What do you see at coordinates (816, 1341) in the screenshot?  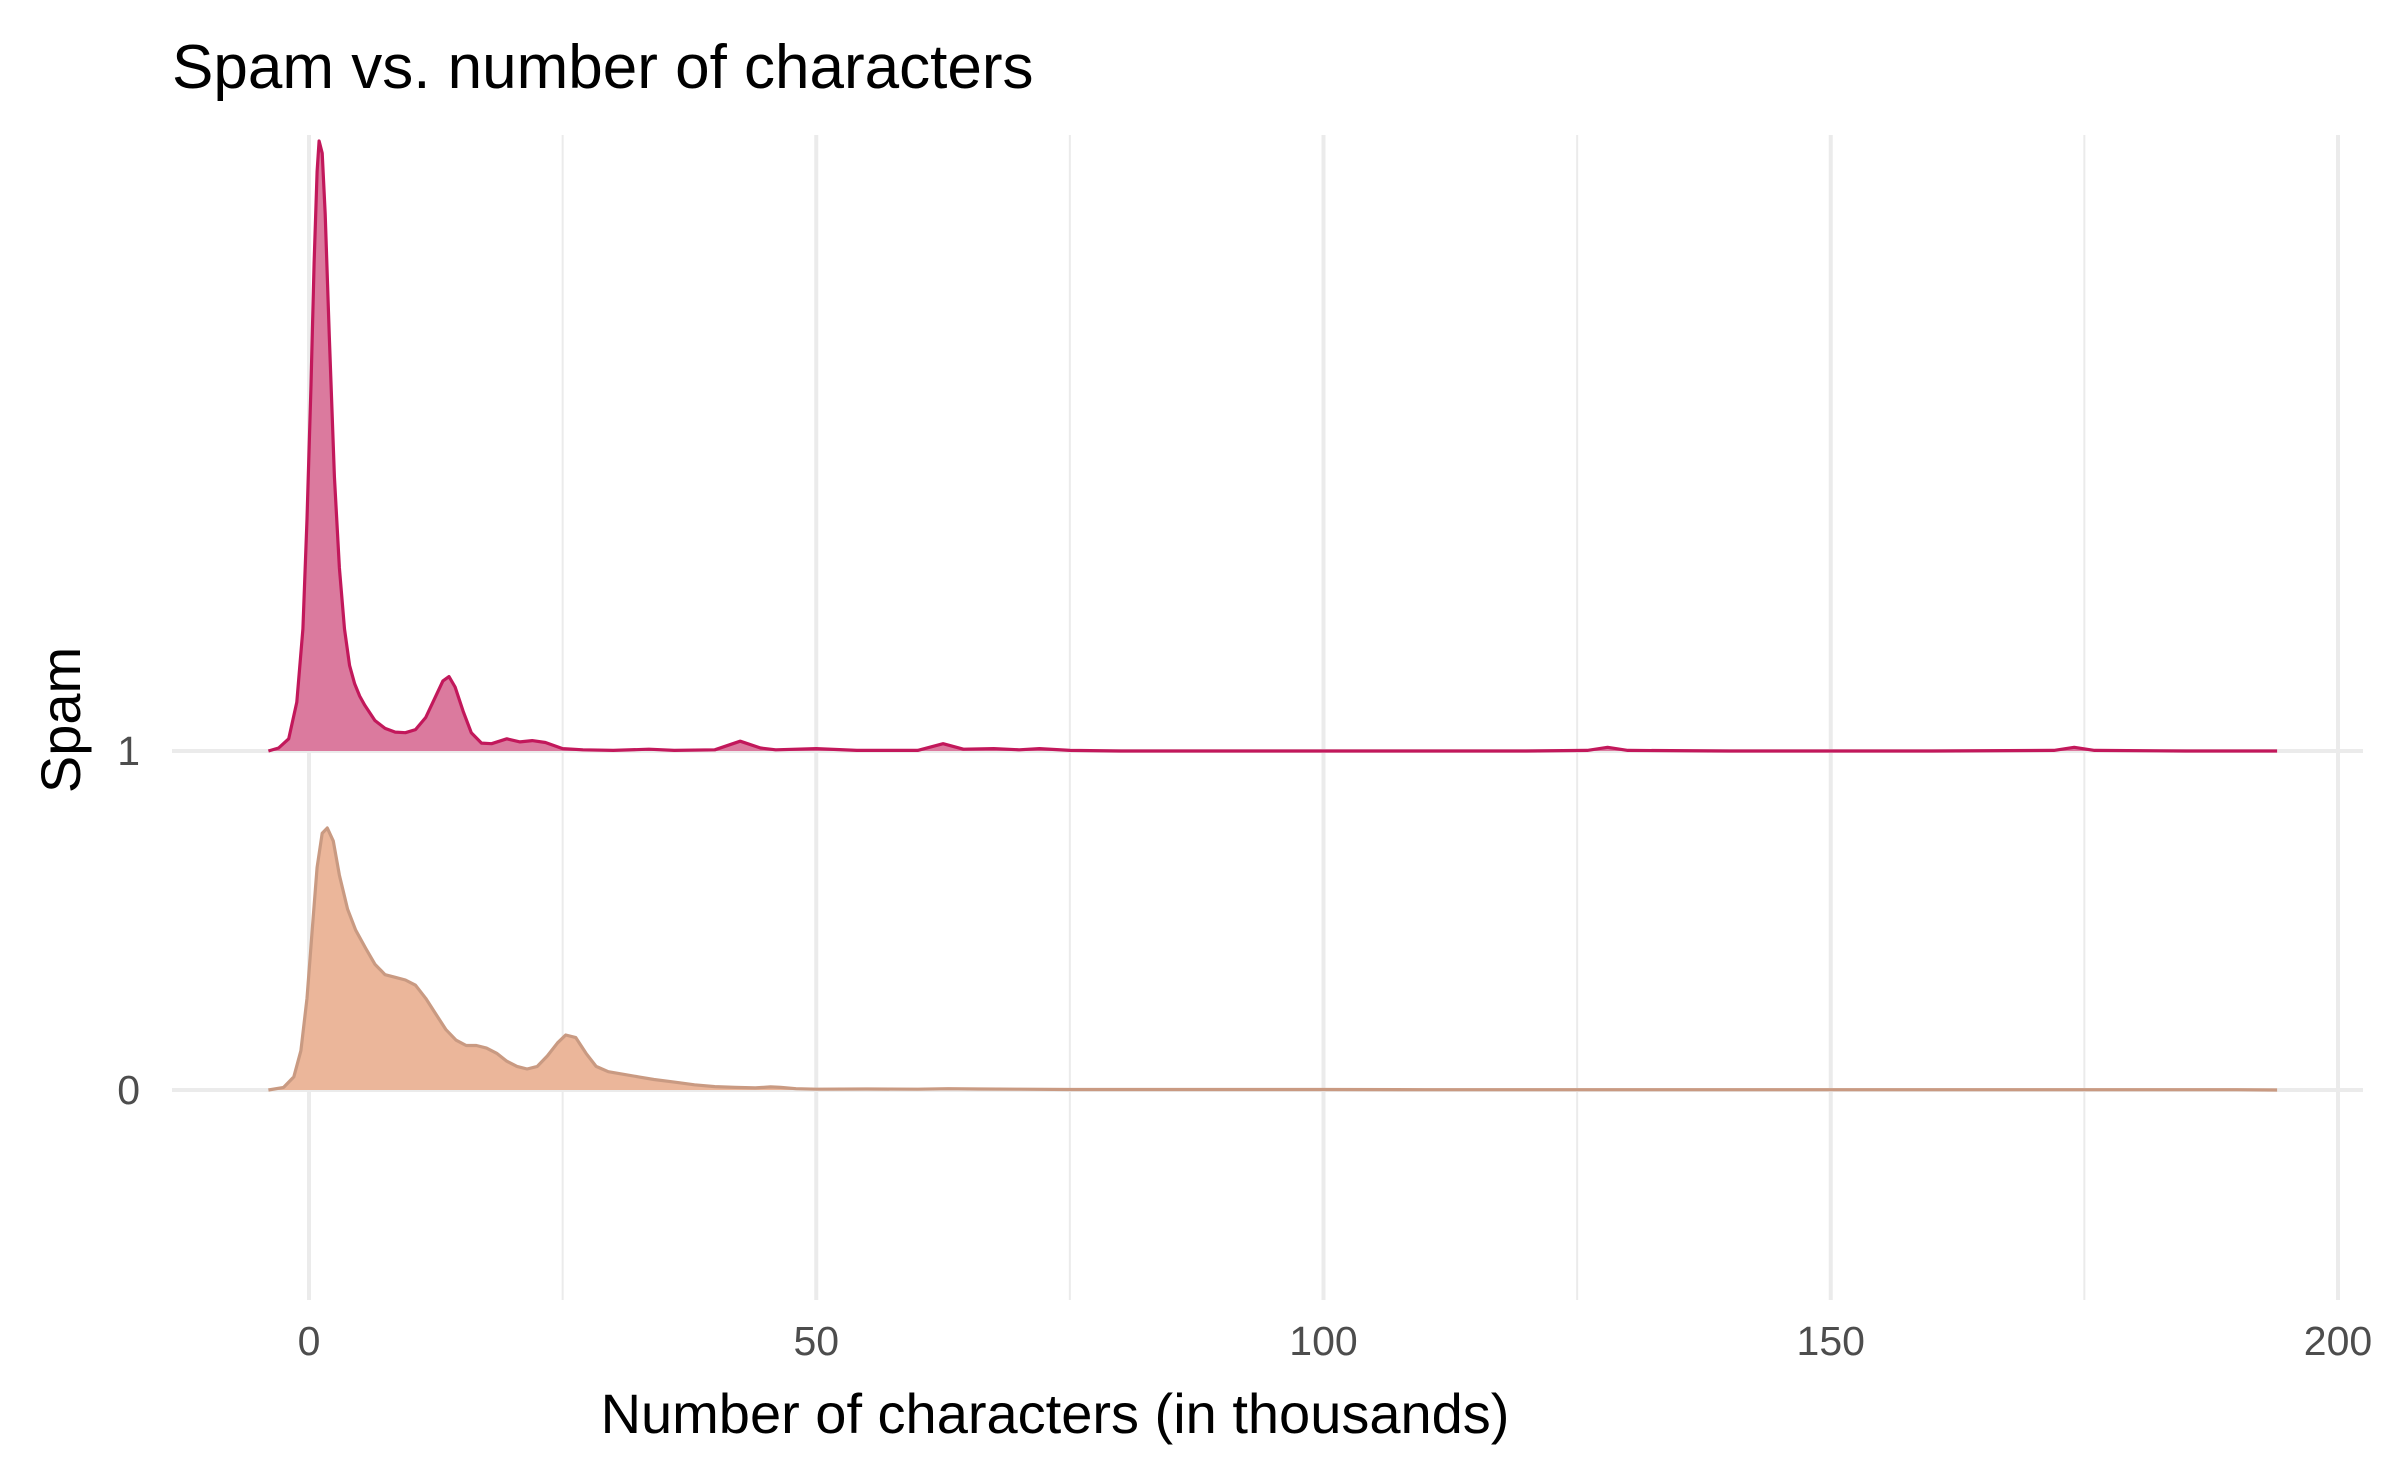 I see `x-tick-label: 50` at bounding box center [816, 1341].